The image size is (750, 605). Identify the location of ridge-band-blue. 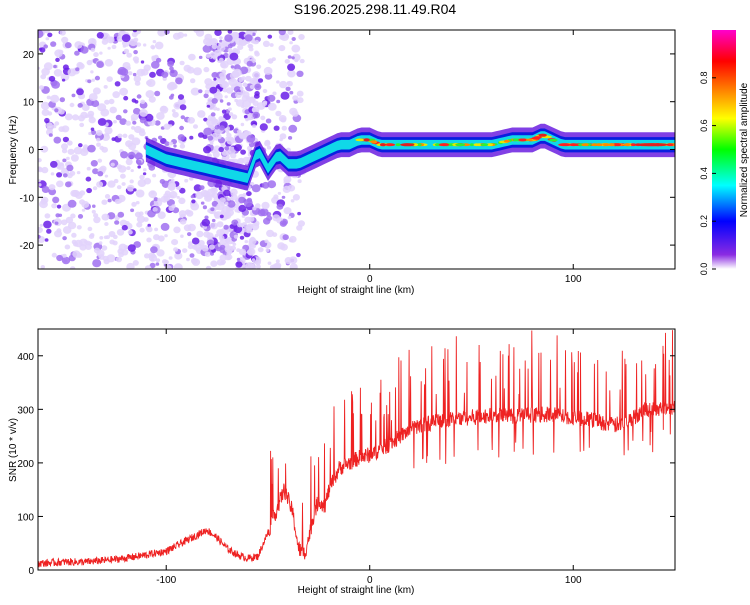
(410, 157).